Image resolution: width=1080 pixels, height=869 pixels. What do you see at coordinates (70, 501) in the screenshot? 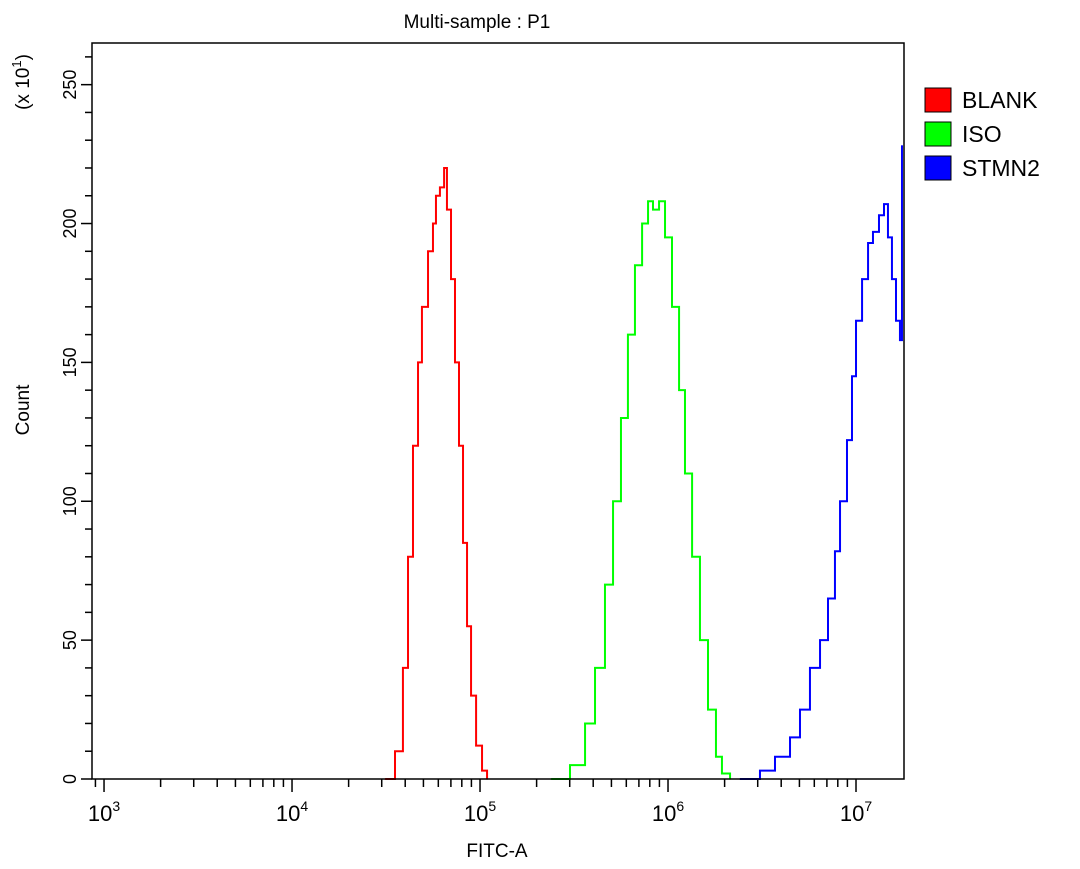
I see `y-tick-label: 100` at bounding box center [70, 501].